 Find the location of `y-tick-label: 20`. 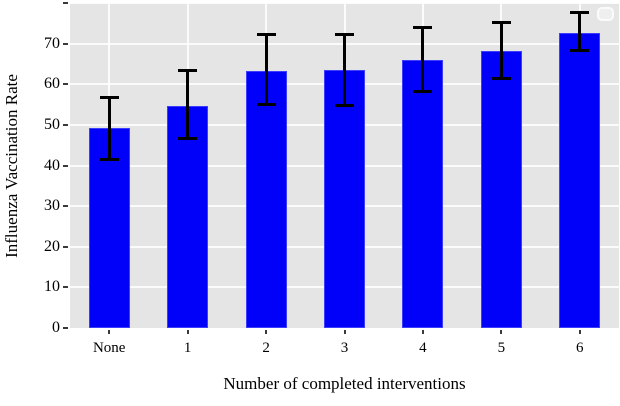

y-tick-label: 20 is located at coordinates (52, 246).